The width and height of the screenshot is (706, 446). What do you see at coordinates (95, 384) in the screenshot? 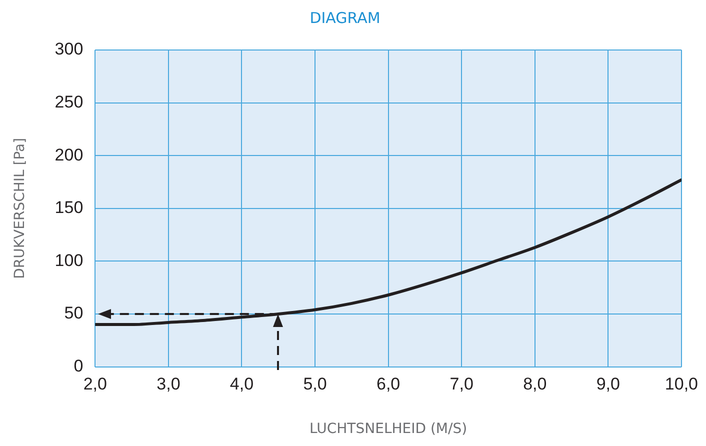
I see `x-tick-label: 2,0` at bounding box center [95, 384].